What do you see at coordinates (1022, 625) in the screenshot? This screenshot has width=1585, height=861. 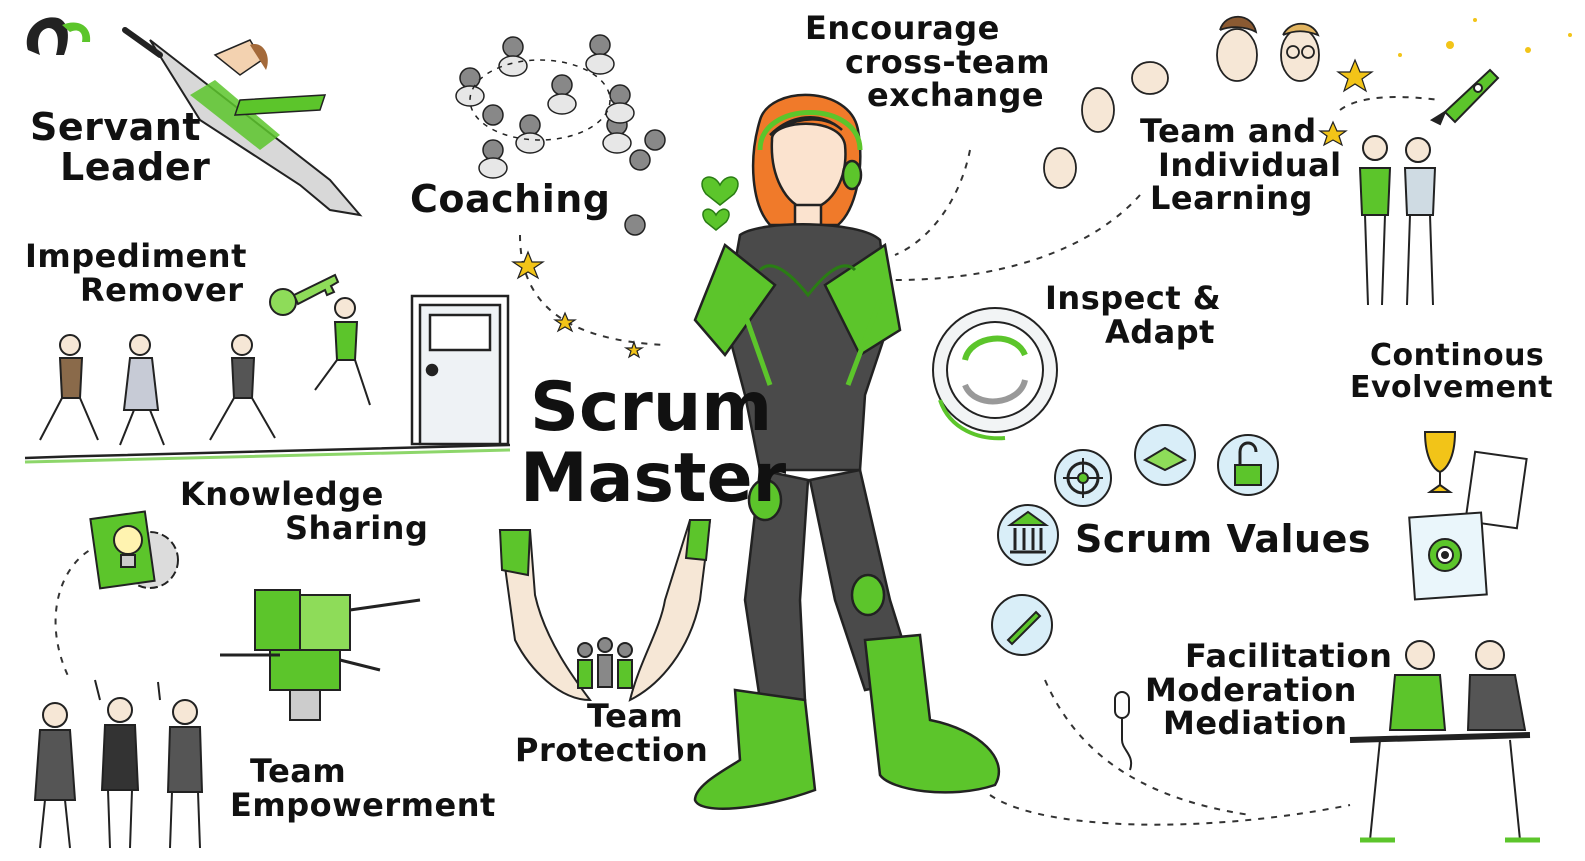 I see `rocket-badge-icon` at bounding box center [1022, 625].